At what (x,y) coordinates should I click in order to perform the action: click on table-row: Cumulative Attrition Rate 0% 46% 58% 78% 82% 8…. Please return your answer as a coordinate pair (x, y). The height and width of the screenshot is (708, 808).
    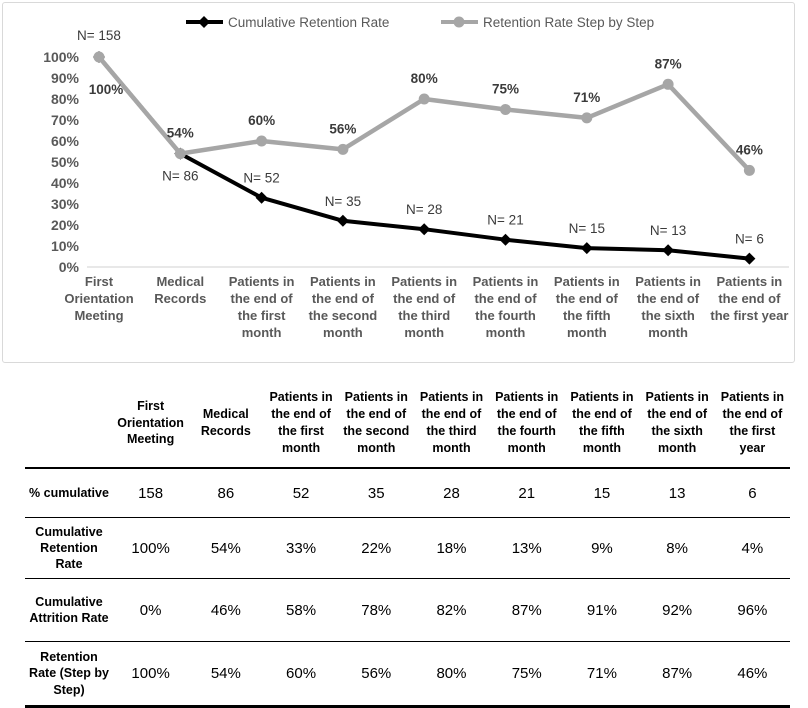
    Looking at the image, I should click on (407, 610).